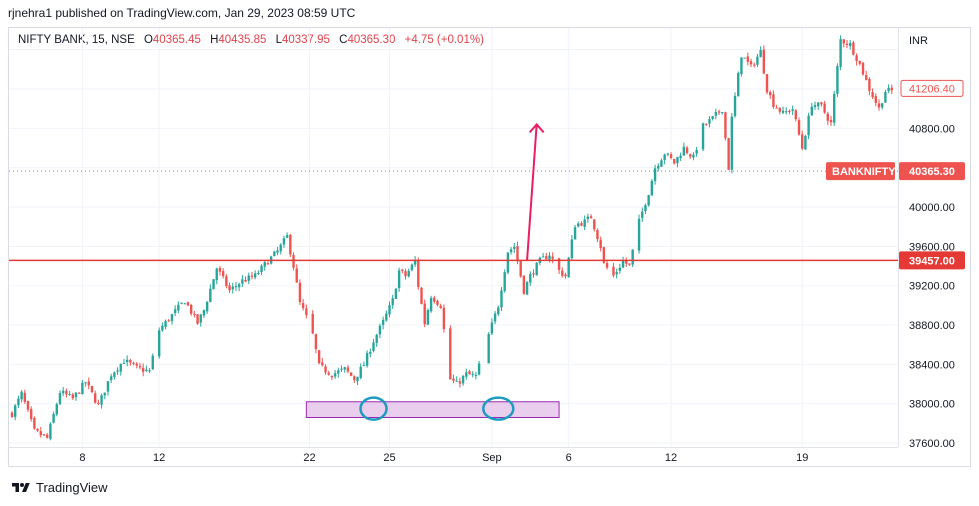 The width and height of the screenshot is (979, 506). Describe the element at coordinates (242, 40) in the screenshot. I see `high-value: 40435.85` at that location.